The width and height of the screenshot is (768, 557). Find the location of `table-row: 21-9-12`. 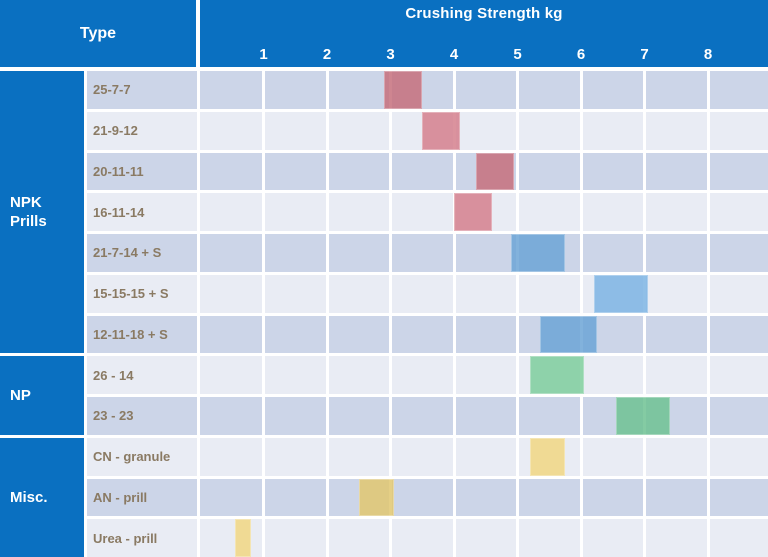

table-row: 21-9-12 is located at coordinates (427, 130).